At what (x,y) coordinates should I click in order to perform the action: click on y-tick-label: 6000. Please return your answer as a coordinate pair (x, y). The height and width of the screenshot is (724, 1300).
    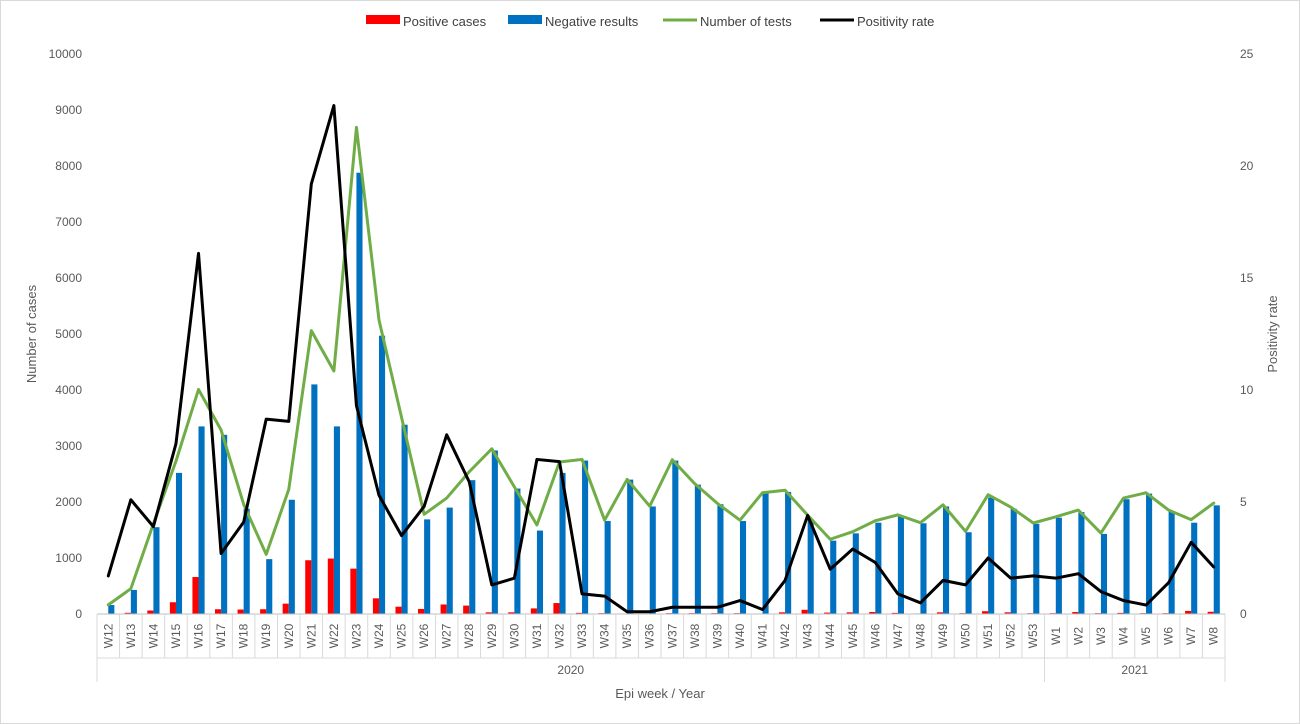
    Looking at the image, I should click on (68, 278).